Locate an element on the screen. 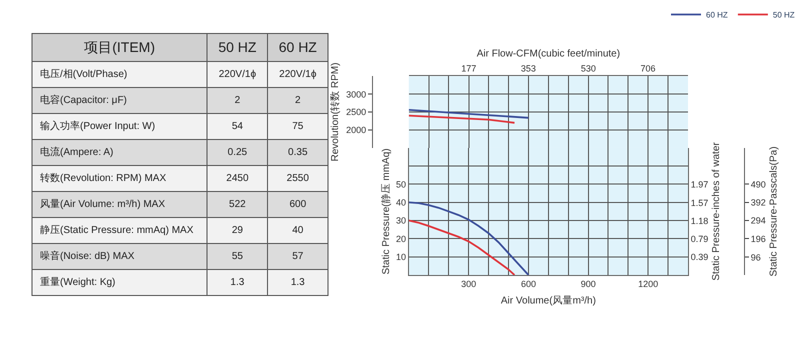 The width and height of the screenshot is (800, 337). y-axis-title: Revolution(转数 RPM) is located at coordinates (335, 112).